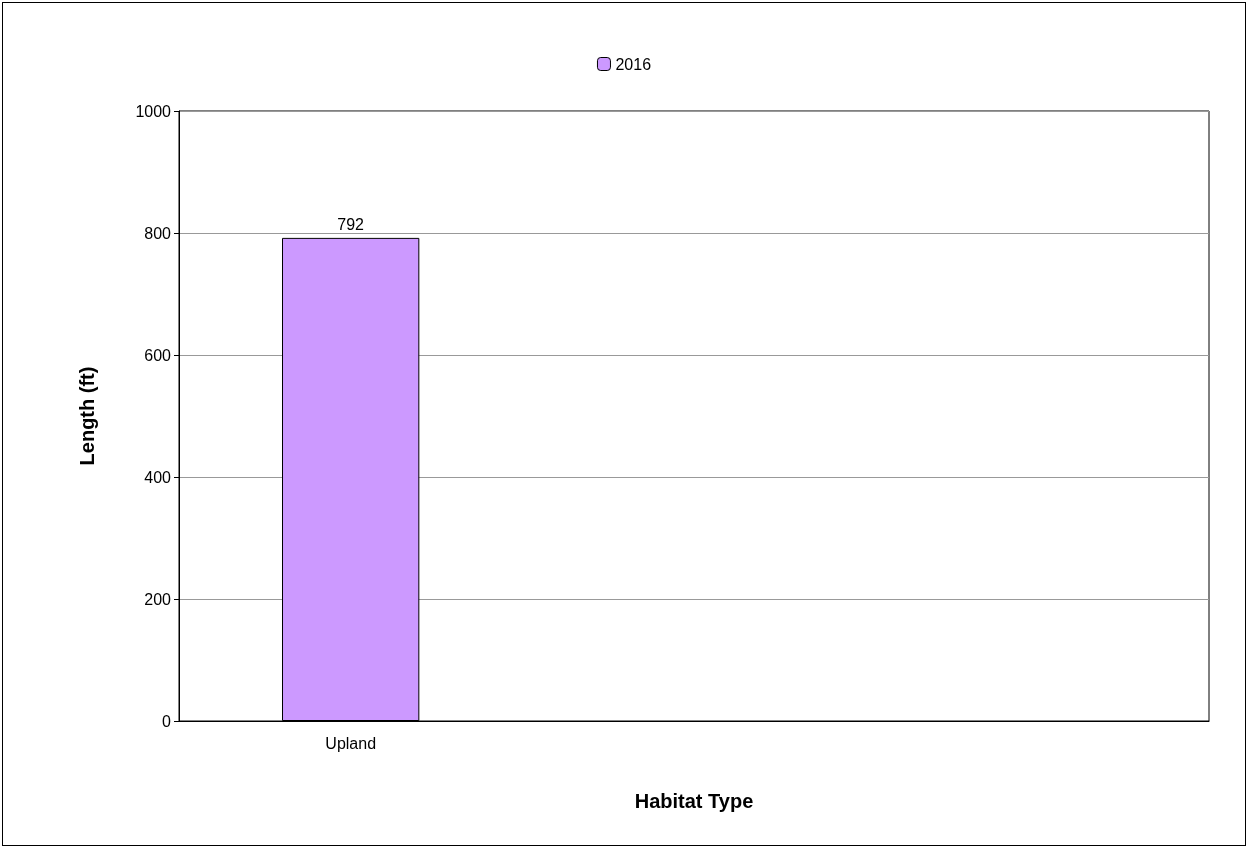 The image size is (1250, 850). Describe the element at coordinates (158, 355) in the screenshot. I see `y-tick-label: 600` at that location.